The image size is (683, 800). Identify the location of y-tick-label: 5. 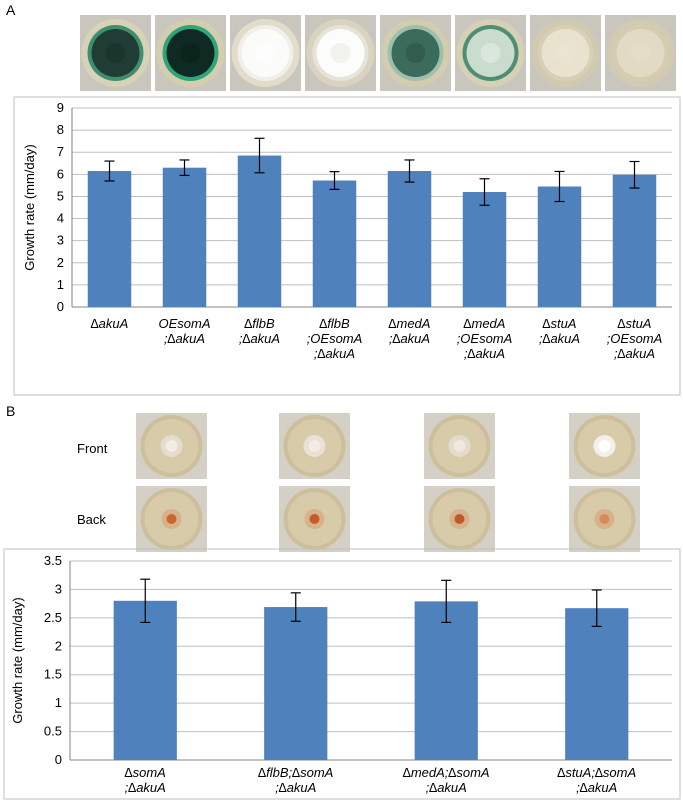
(60, 195).